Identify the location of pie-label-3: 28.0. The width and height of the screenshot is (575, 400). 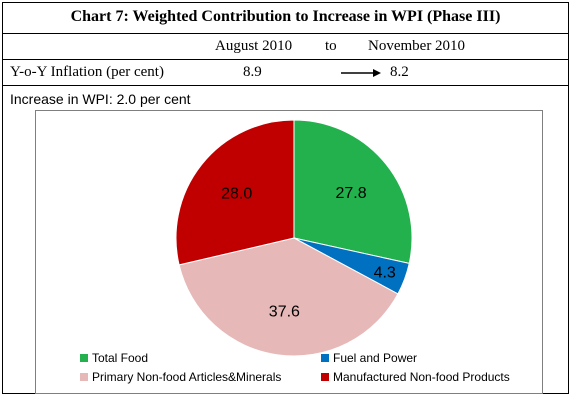
(236, 194).